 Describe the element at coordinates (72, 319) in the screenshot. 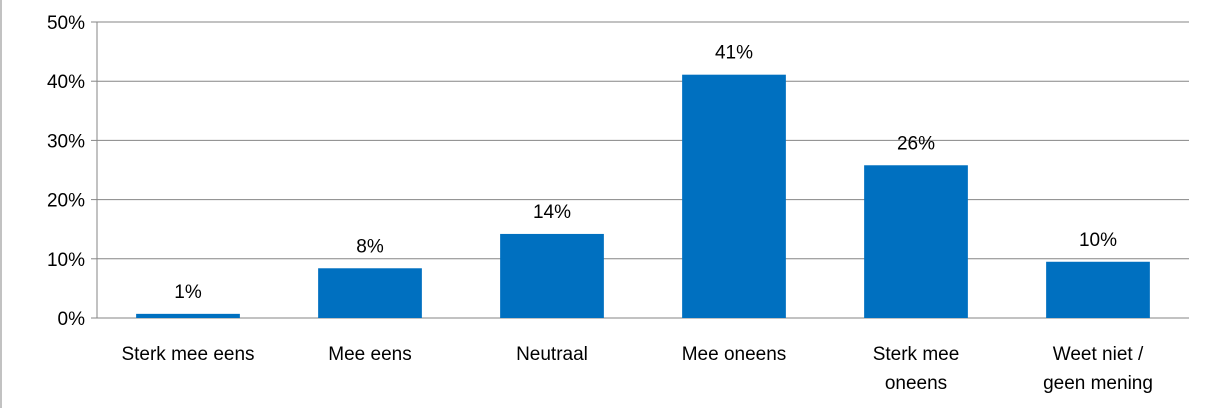

I see `y-tick-label: 0%` at that location.